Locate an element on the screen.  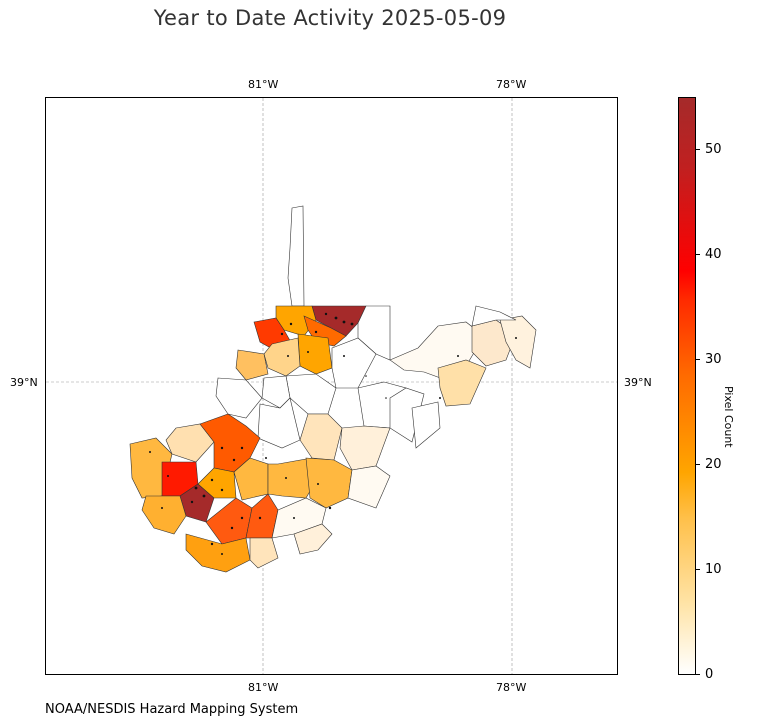
county-braxton is located at coordinates (321, 437).